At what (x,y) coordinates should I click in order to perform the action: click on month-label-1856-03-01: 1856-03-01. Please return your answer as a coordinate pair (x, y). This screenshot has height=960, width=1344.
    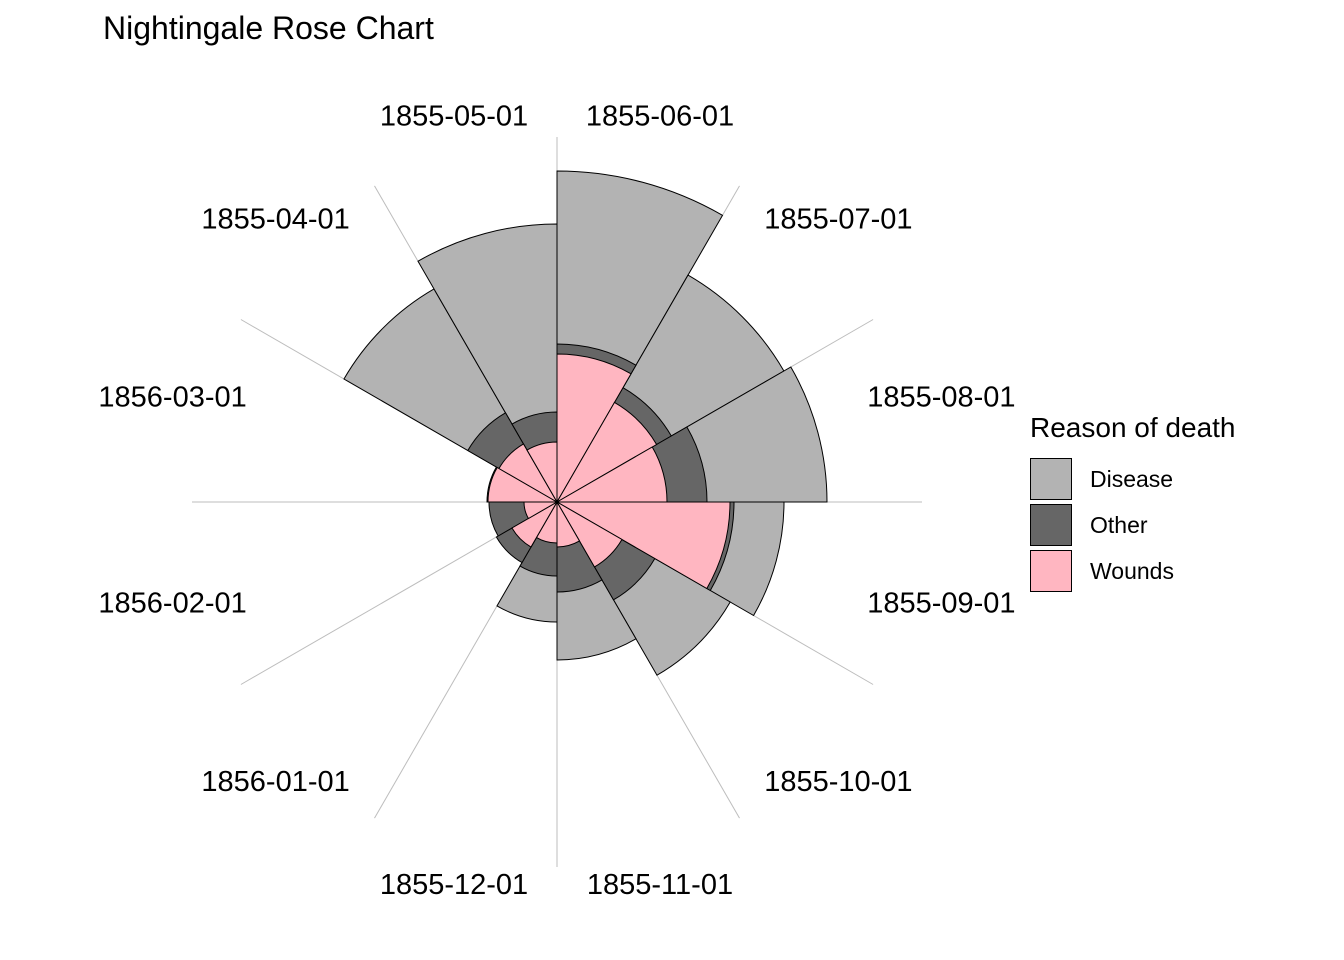
    Looking at the image, I should click on (172, 398).